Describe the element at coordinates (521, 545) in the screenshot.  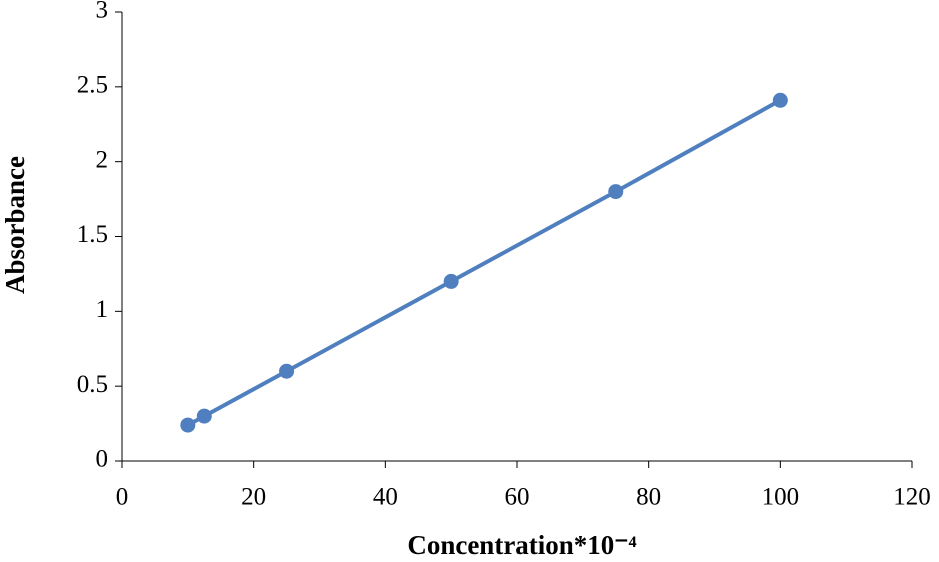
I see `x-axis-title: Concentration*10⁻⁴` at that location.